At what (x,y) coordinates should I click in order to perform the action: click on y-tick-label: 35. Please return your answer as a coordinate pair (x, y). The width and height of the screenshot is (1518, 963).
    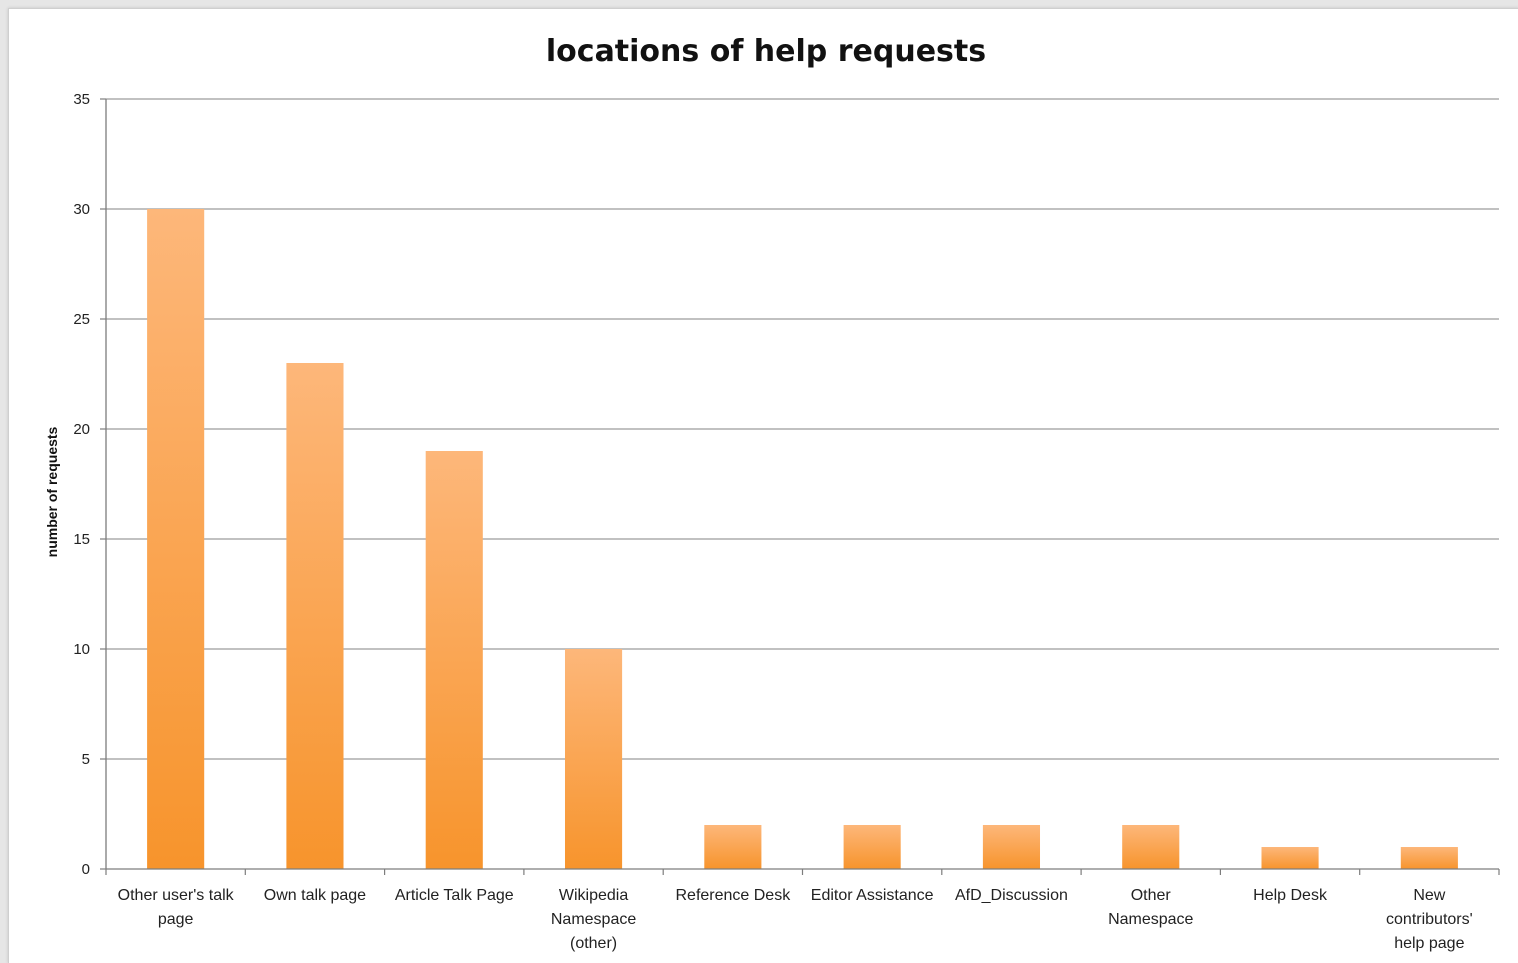
    Looking at the image, I should click on (81, 99).